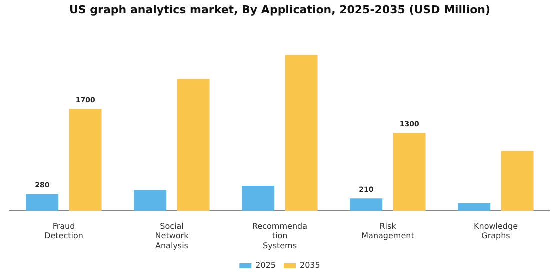  Describe the element at coordinates (64, 231) in the screenshot. I see `x-tick-label: Fraud Detection` at that location.